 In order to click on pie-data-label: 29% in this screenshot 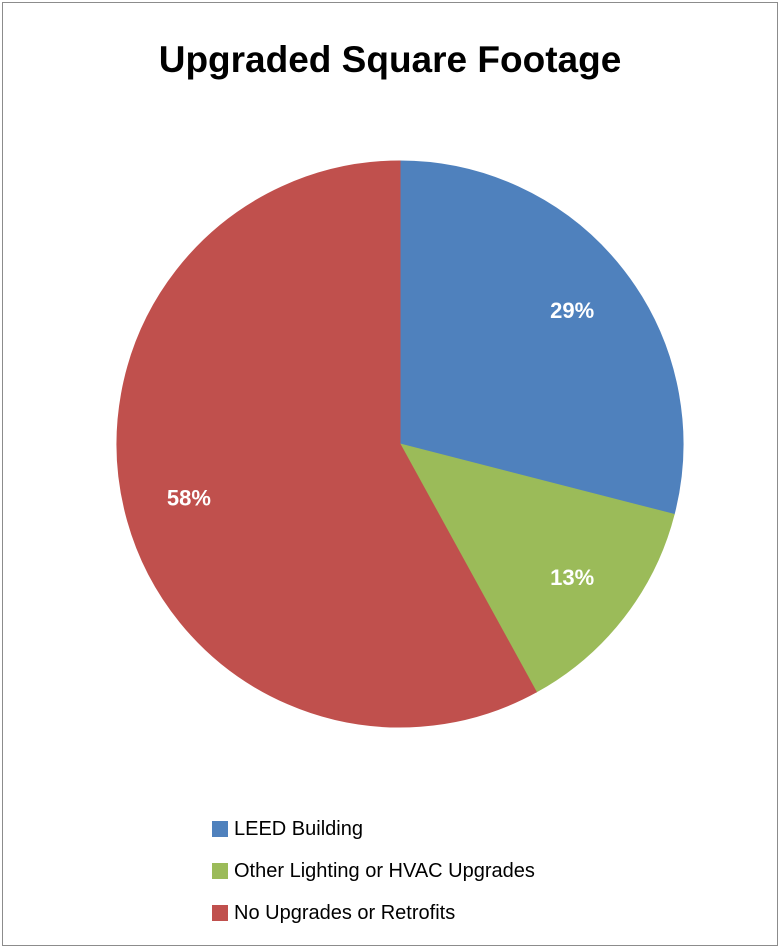, I will do `click(572, 310)`.